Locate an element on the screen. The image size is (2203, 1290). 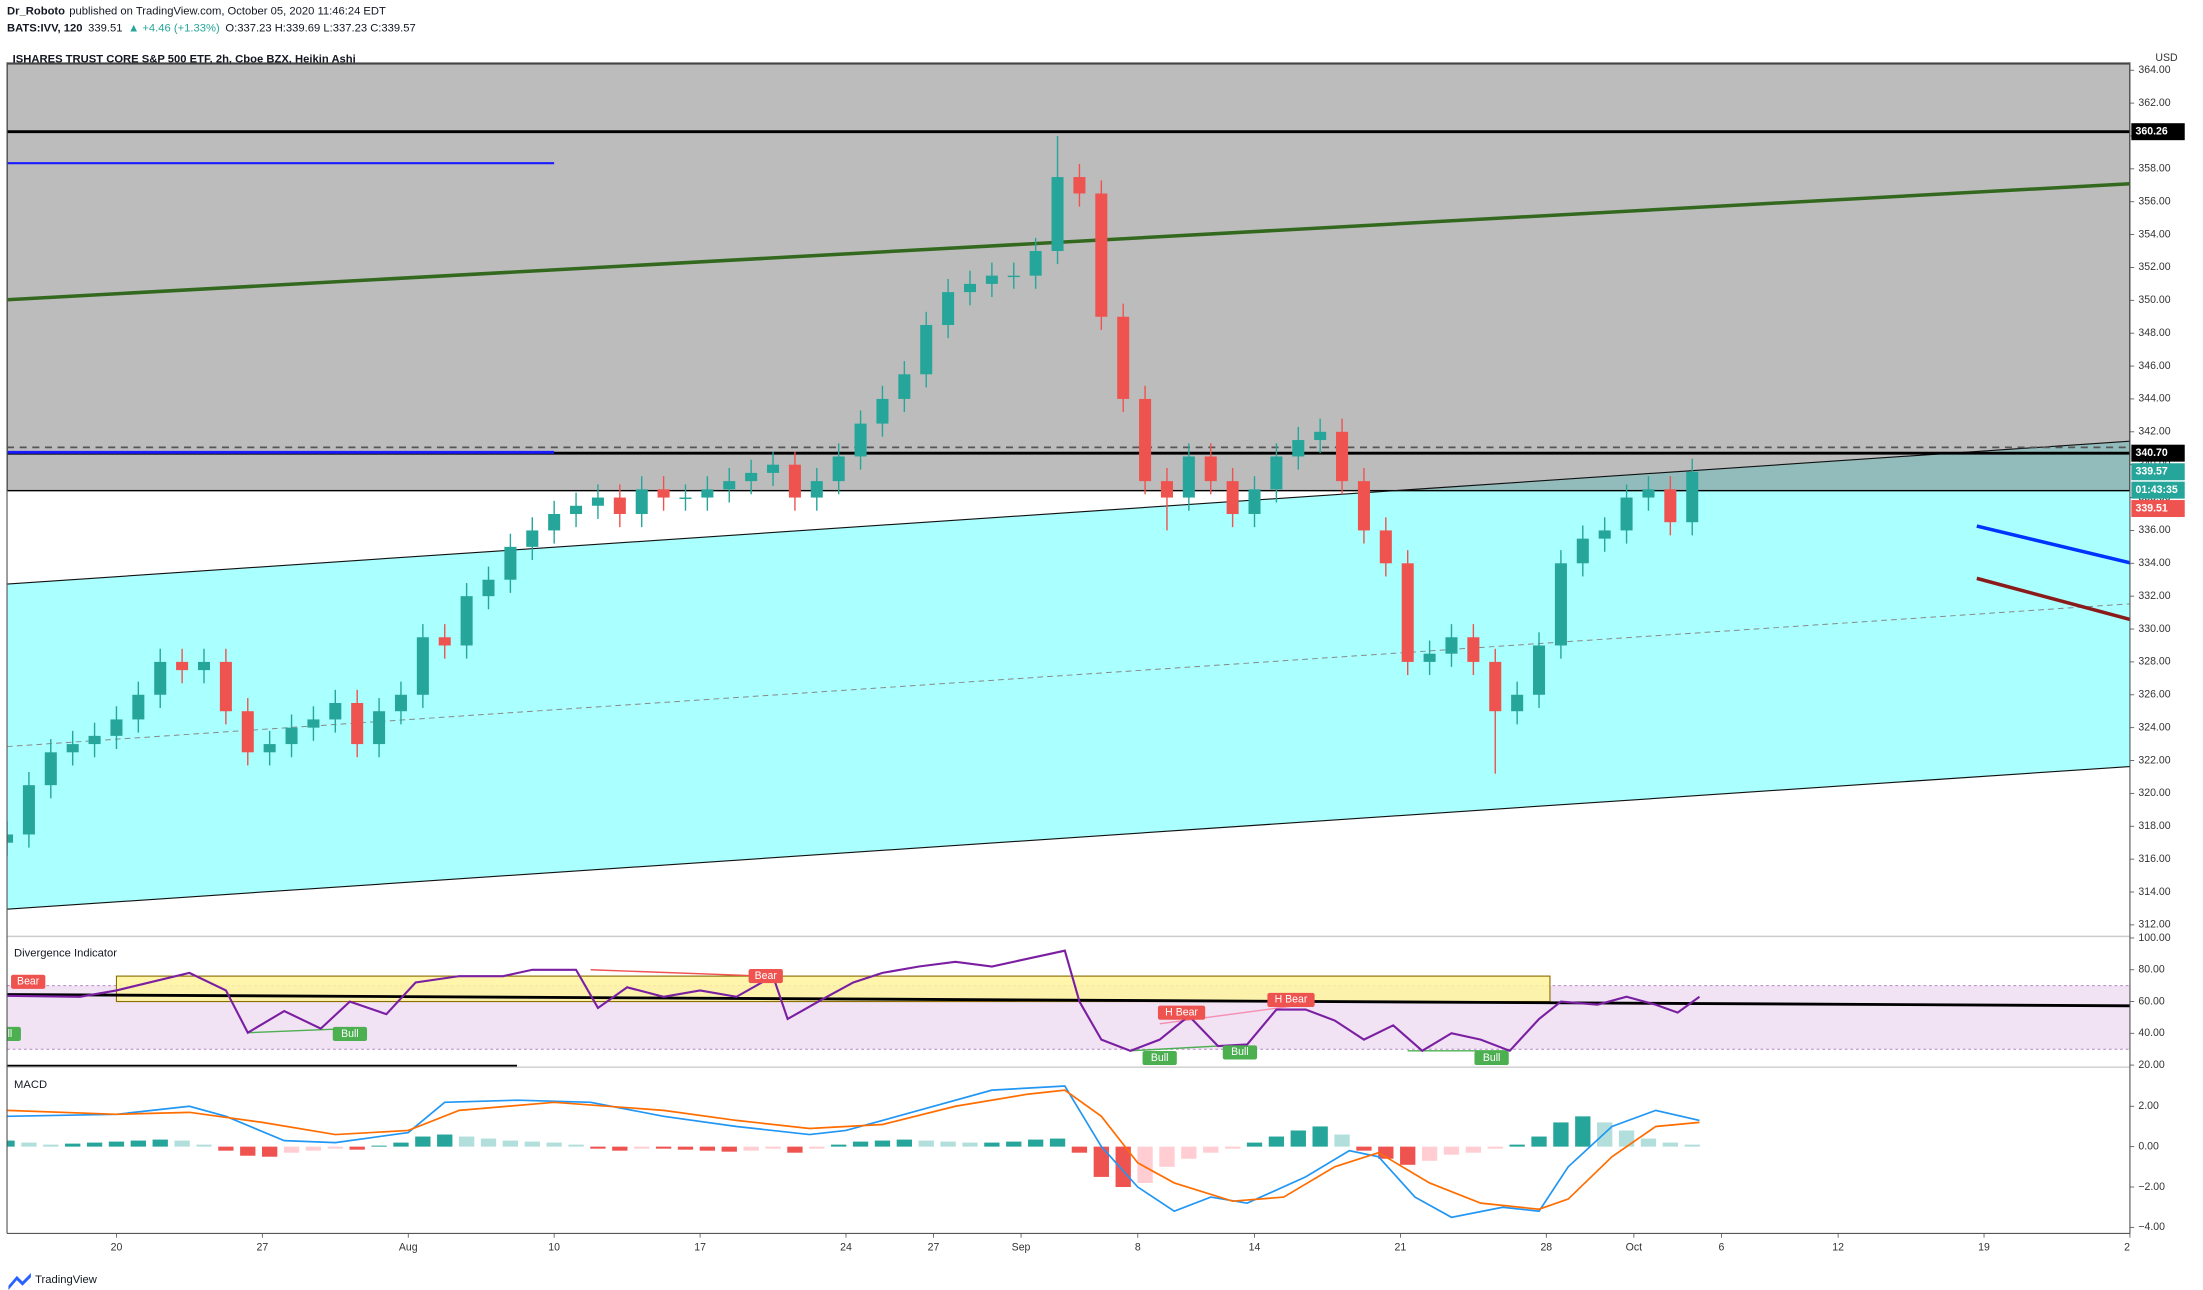
y-tick-label: −2.00 is located at coordinates (2151, 1187).